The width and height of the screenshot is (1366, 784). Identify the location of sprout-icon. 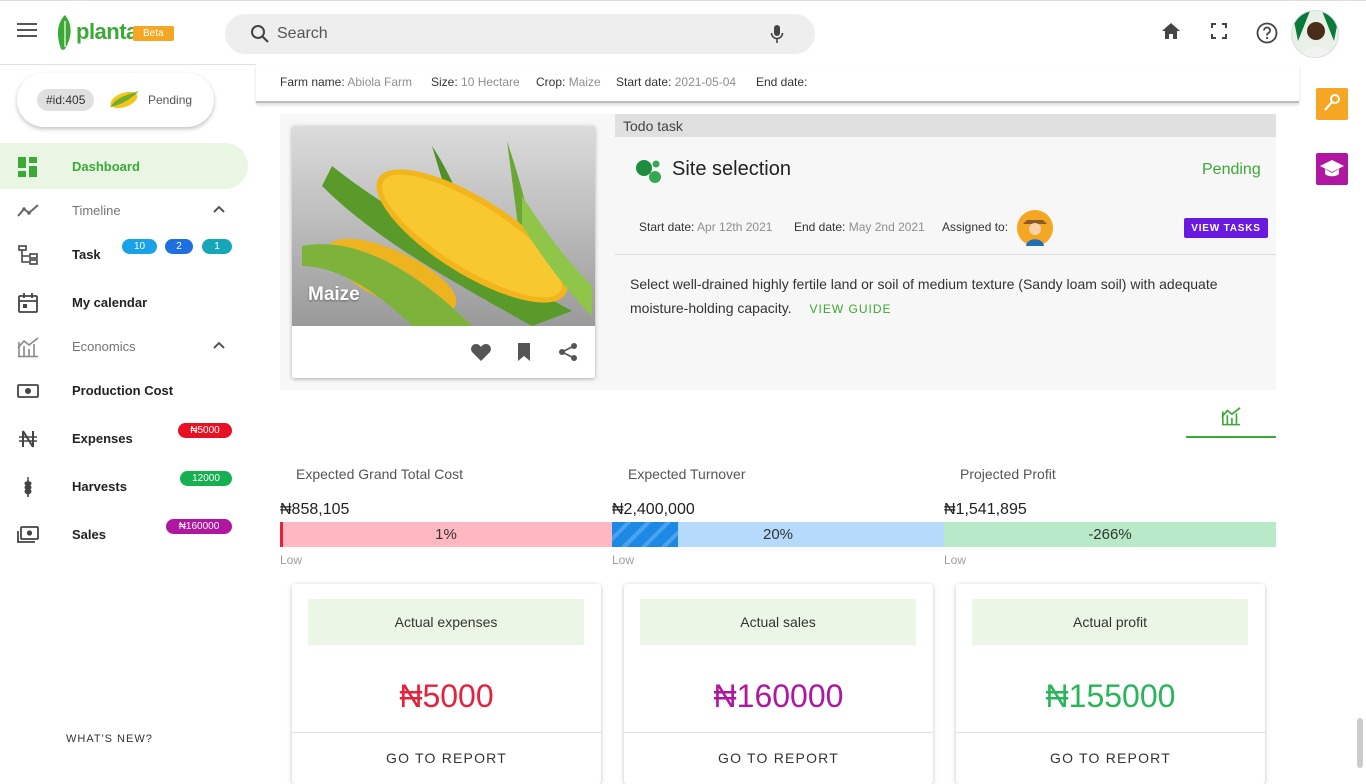
(1332, 102).